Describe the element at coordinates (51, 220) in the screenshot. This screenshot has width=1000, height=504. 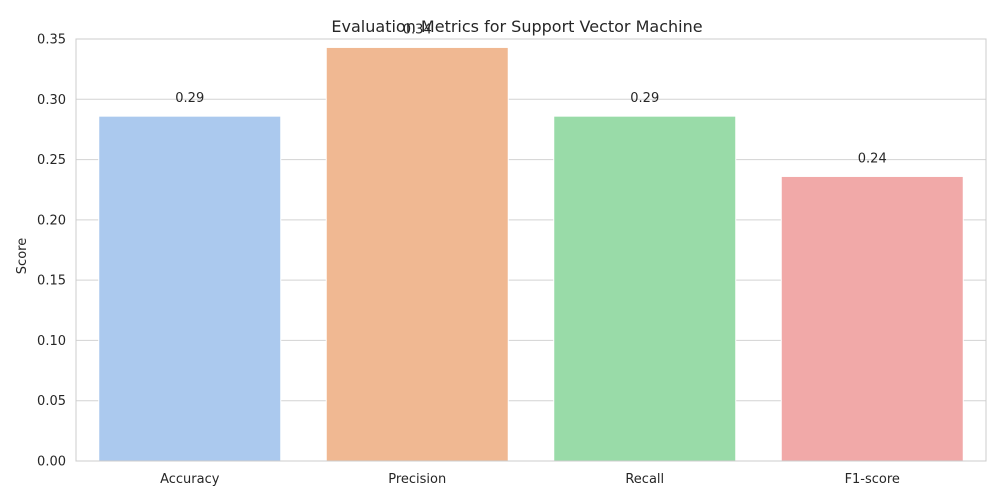
I see `y-tick-label: 0.20` at that location.